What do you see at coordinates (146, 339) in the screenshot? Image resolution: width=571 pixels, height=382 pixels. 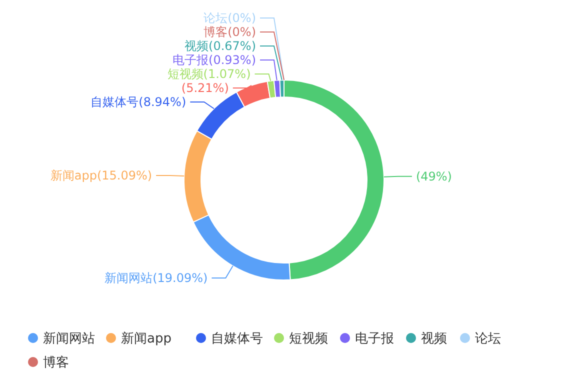 I see `legend-label: 新闻app` at bounding box center [146, 339].